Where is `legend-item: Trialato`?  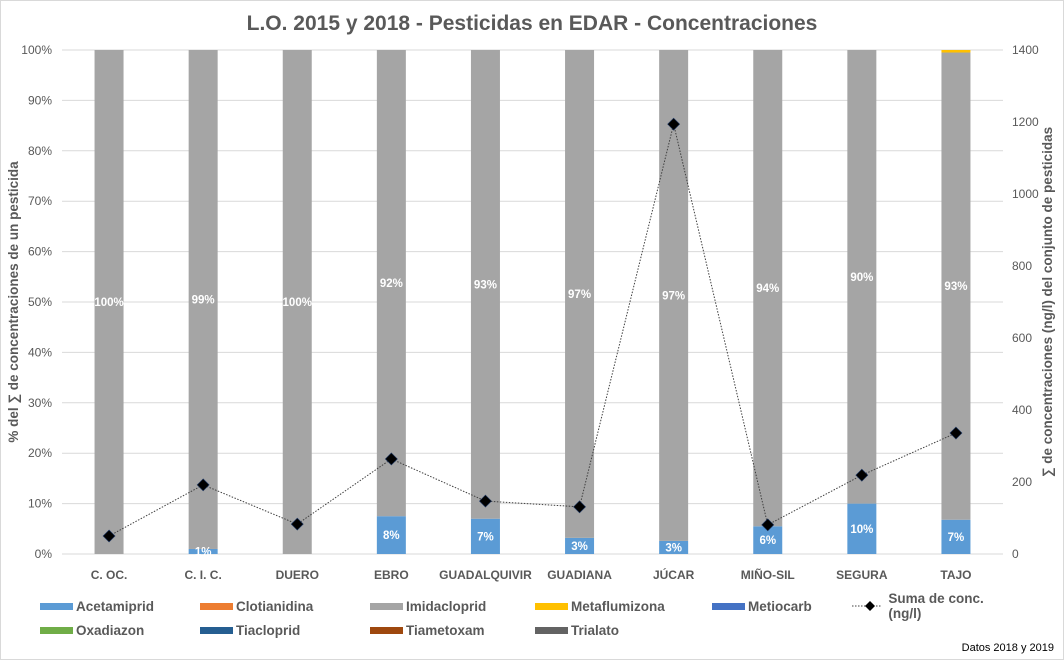 legend-item: Trialato is located at coordinates (577, 630).